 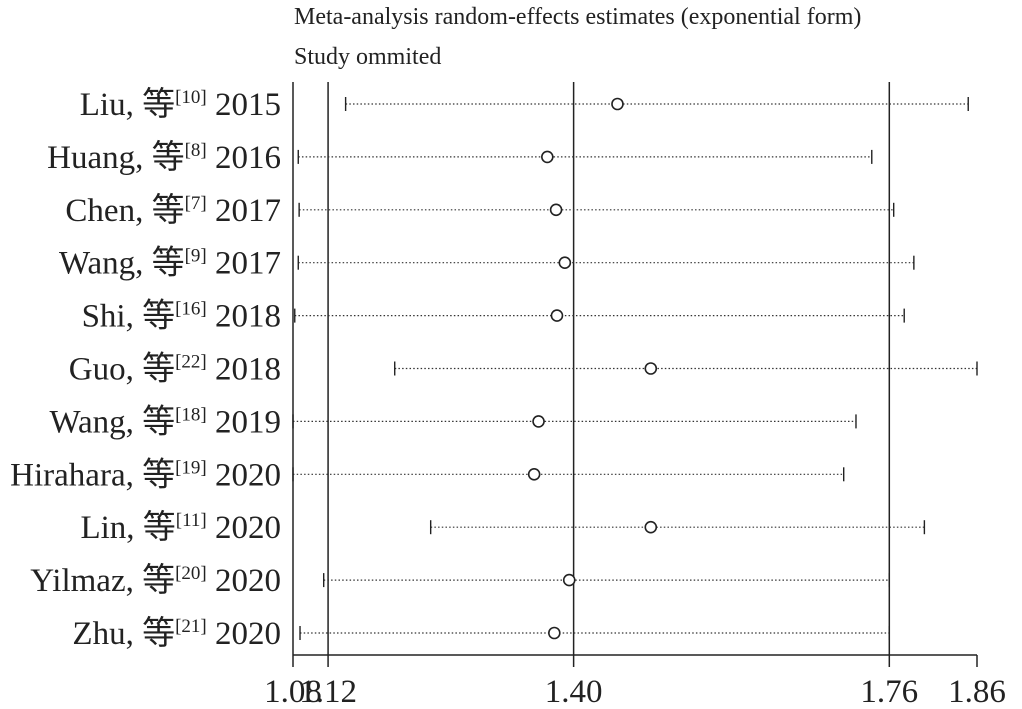 I want to click on study-label: Chen, 等[7] 2017, so click(x=173, y=210).